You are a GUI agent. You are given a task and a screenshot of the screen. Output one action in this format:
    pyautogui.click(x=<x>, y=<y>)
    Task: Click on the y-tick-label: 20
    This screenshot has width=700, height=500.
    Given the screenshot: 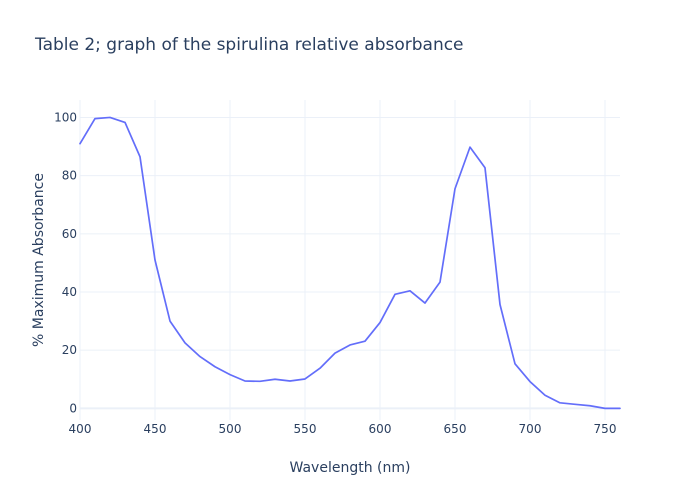 What is the action you would take?
    pyautogui.click(x=69, y=350)
    